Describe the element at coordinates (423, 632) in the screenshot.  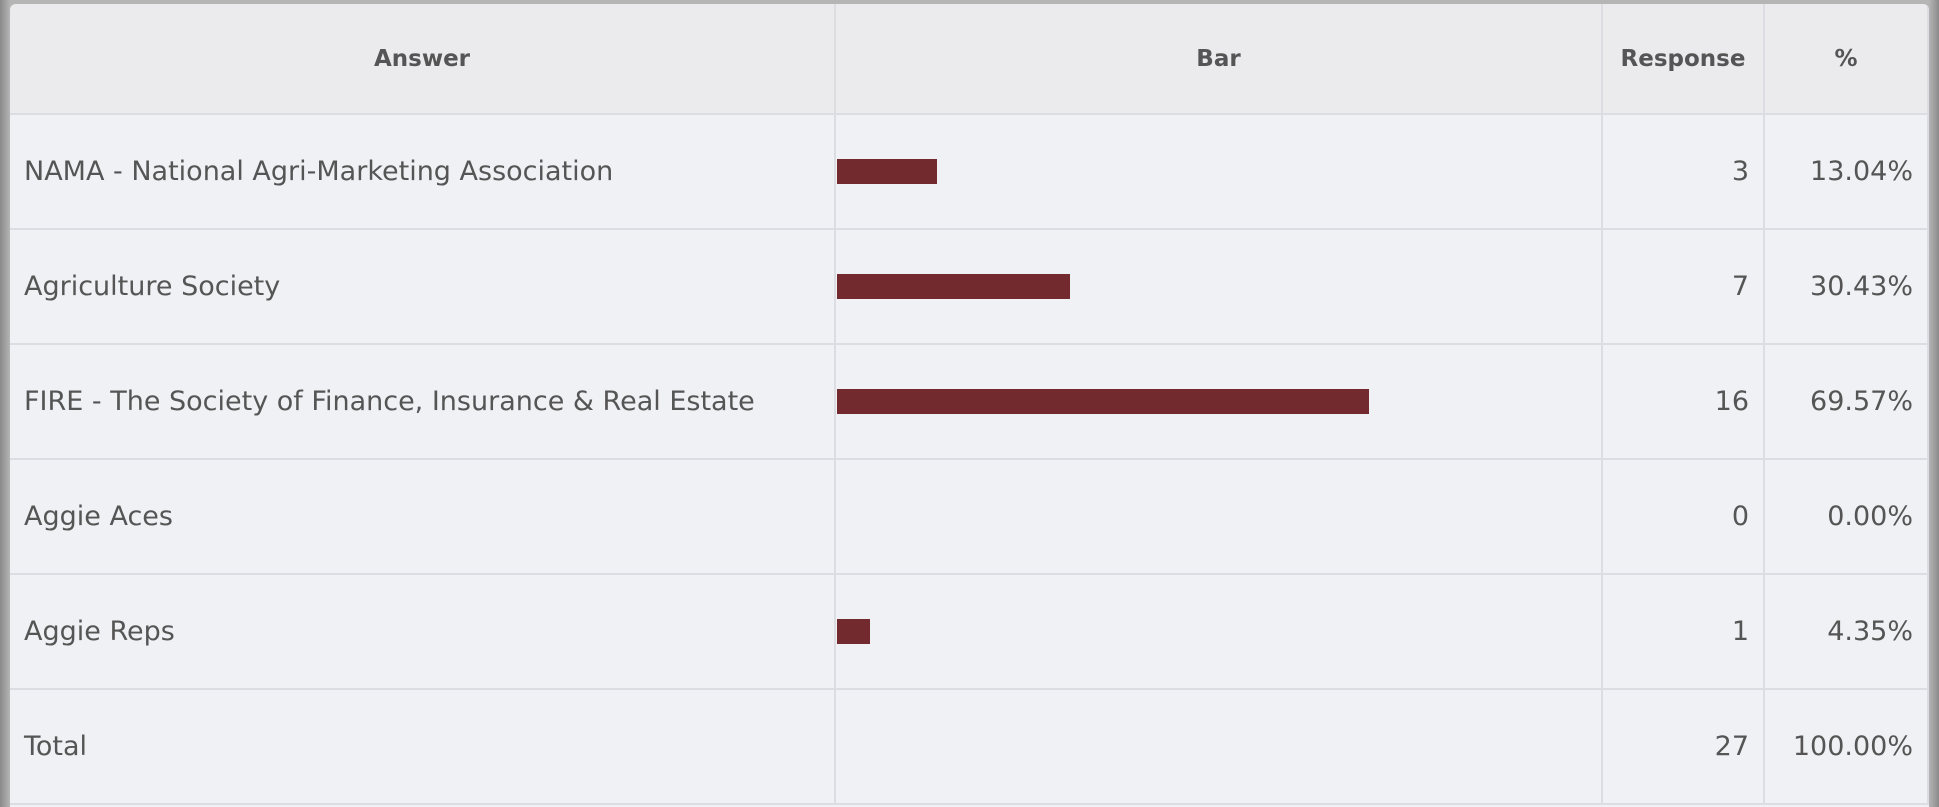
I see `answer-cell: Aggie Reps` at that location.